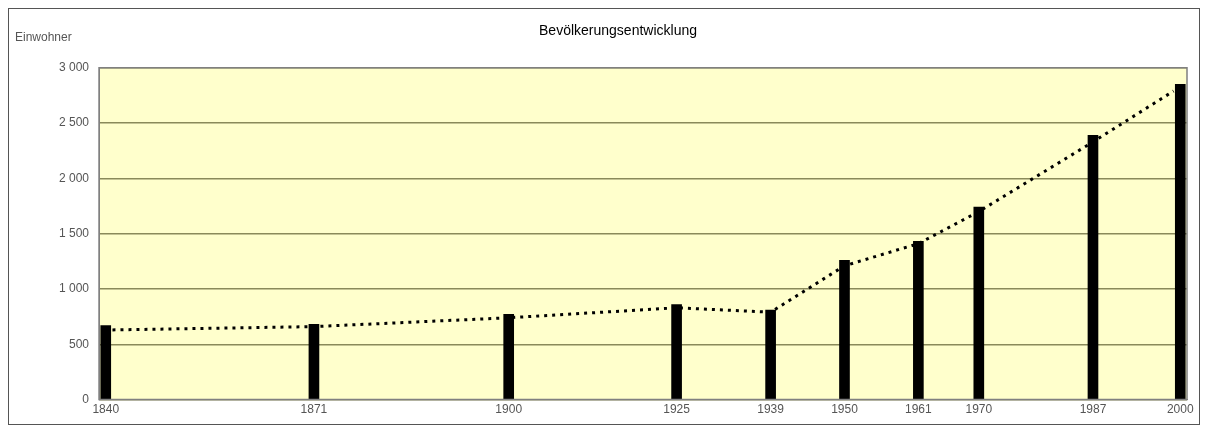  Describe the element at coordinates (845, 409) in the screenshot. I see `x-tick-label: 1950` at that location.